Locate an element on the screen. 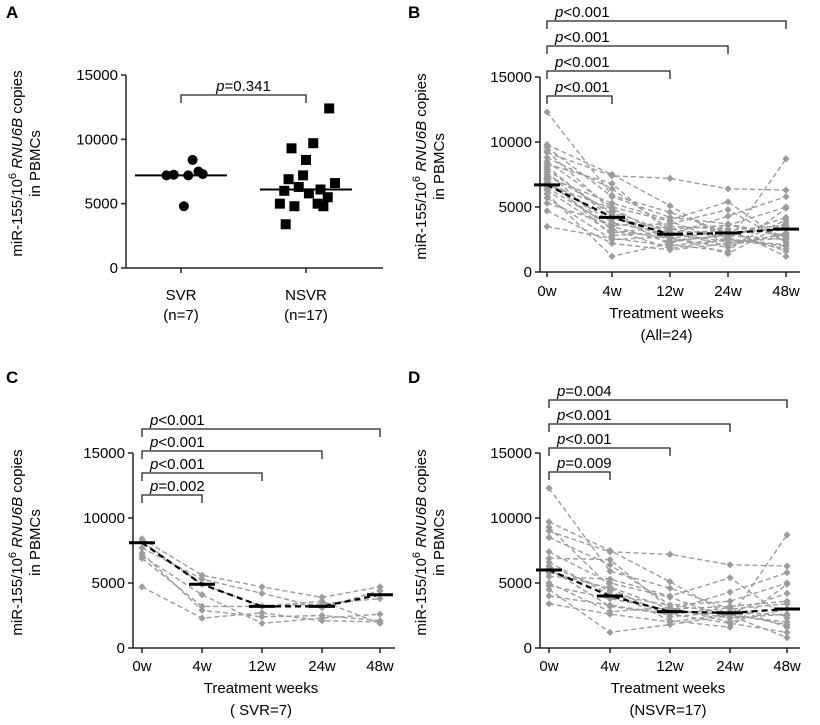 This screenshot has height=725, width=820. comparison-label: p=0.009 is located at coordinates (584, 463).